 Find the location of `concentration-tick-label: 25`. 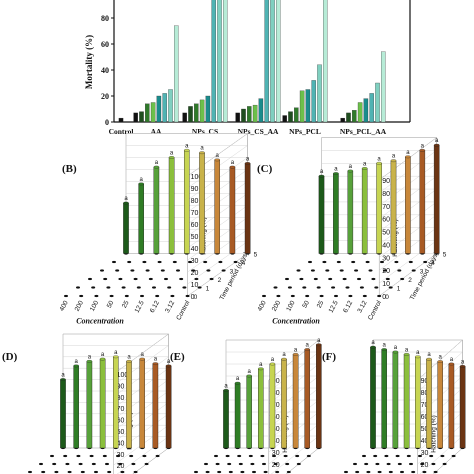

concentration-tick-label: 25 is located at coordinates (126, 304).